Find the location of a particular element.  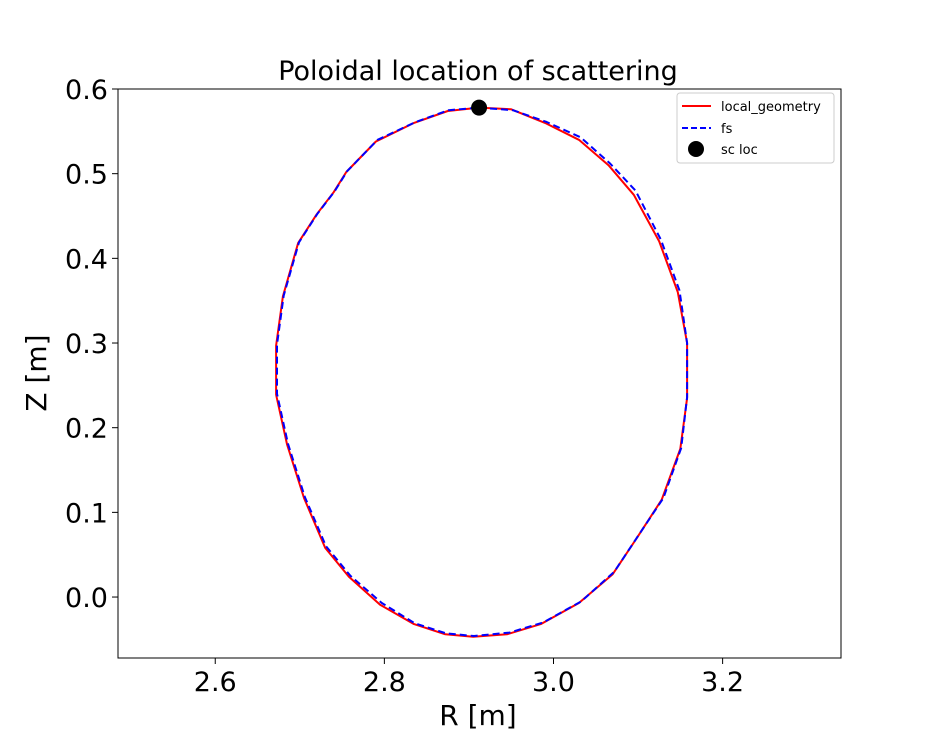

legend-frame is located at coordinates (755, 128).